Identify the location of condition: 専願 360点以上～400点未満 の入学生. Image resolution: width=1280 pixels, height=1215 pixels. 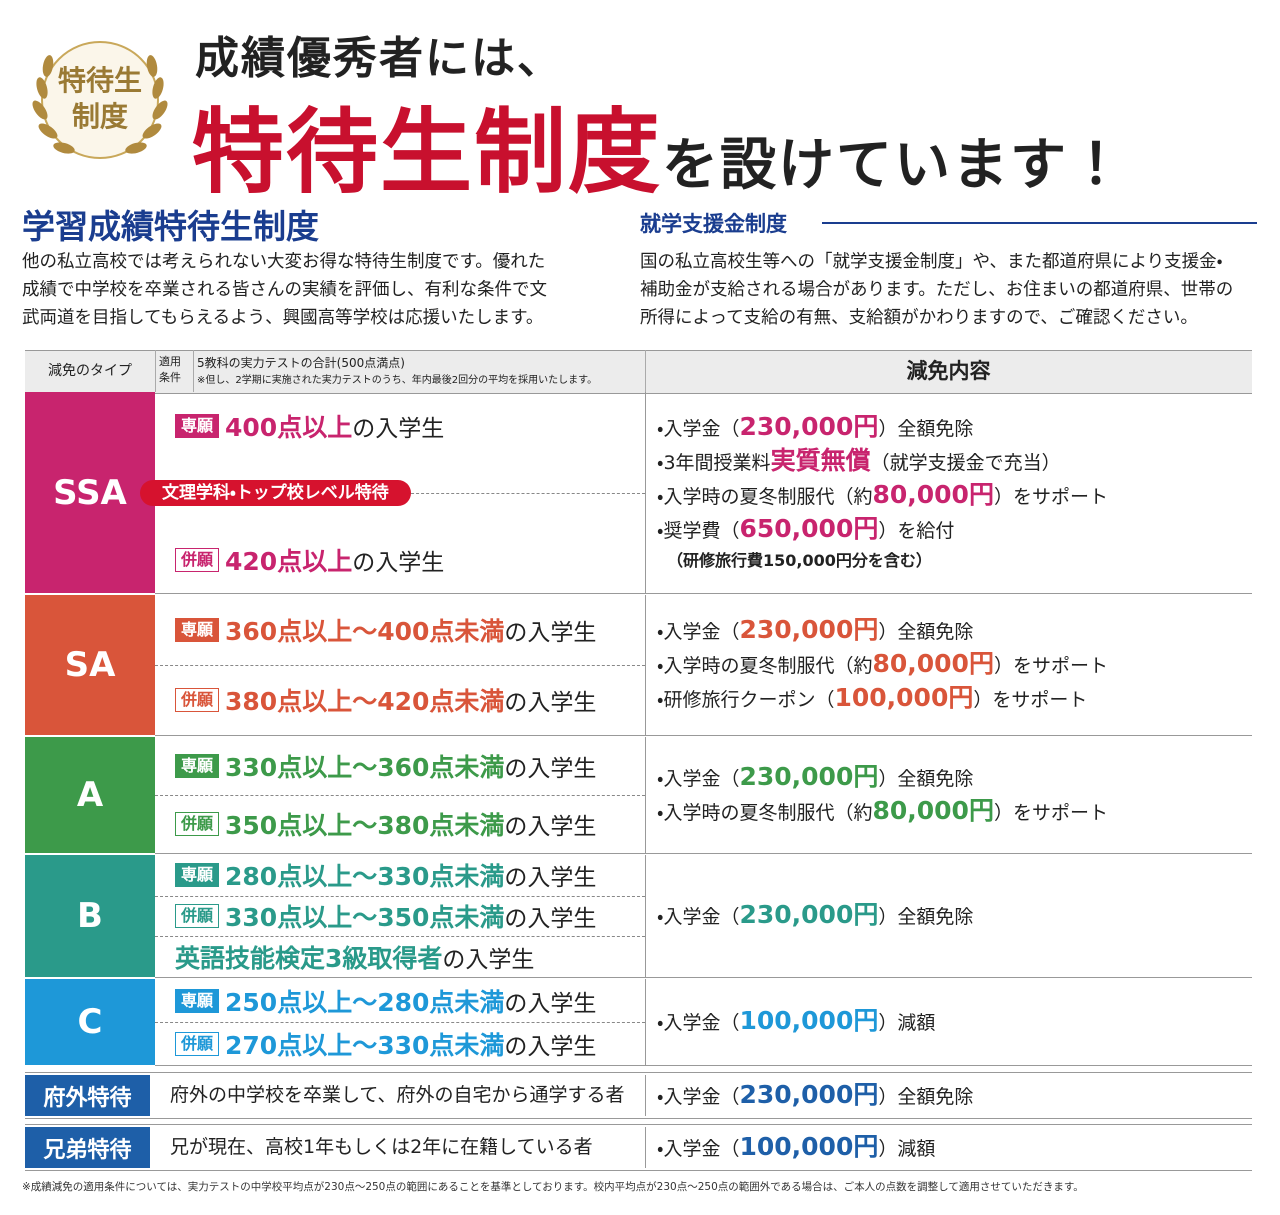
(400, 630).